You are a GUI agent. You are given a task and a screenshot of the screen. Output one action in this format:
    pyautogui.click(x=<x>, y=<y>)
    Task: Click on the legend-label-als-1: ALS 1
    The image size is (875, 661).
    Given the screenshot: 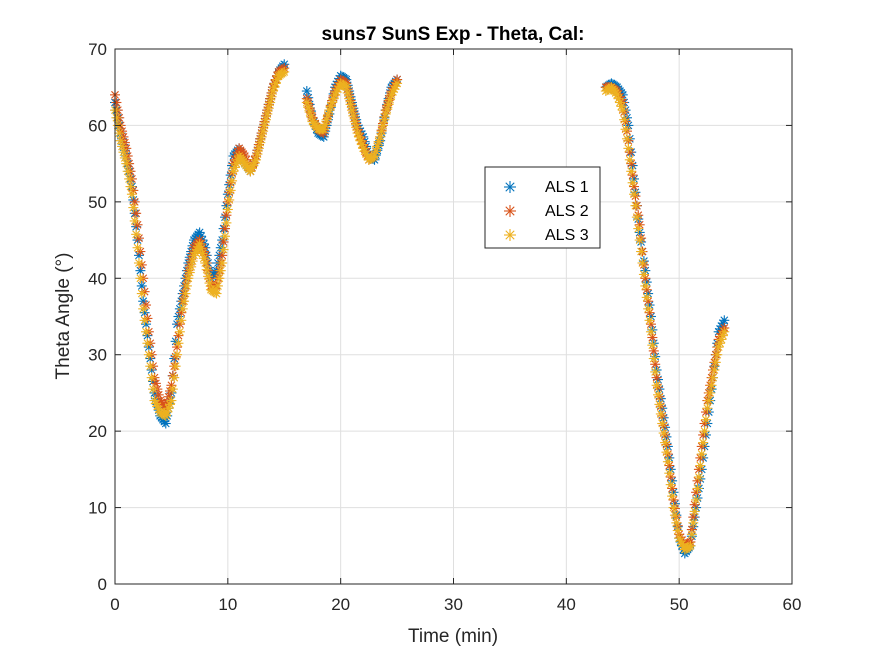 What is the action you would take?
    pyautogui.click(x=567, y=187)
    